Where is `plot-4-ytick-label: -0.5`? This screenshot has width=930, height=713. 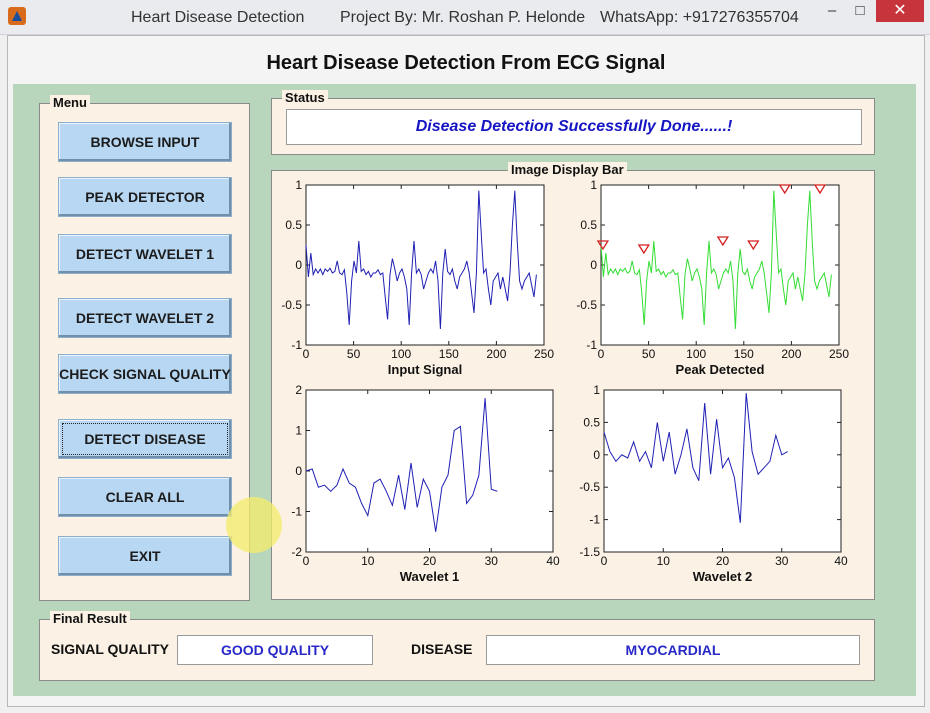
plot-4-ytick-label: -0.5 is located at coordinates (589, 487).